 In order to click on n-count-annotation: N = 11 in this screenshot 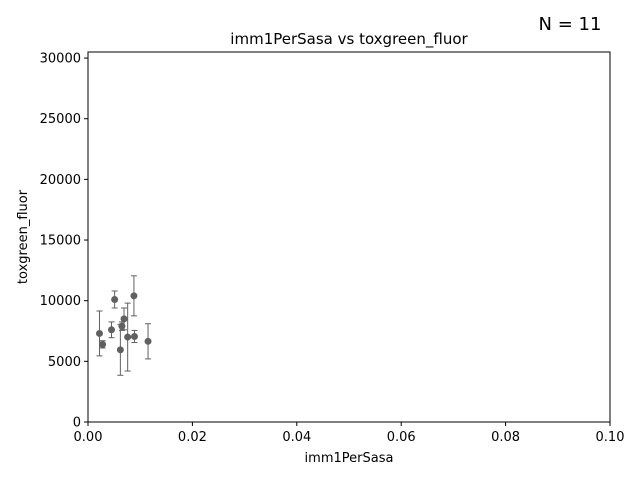, I will do `click(570, 24)`.